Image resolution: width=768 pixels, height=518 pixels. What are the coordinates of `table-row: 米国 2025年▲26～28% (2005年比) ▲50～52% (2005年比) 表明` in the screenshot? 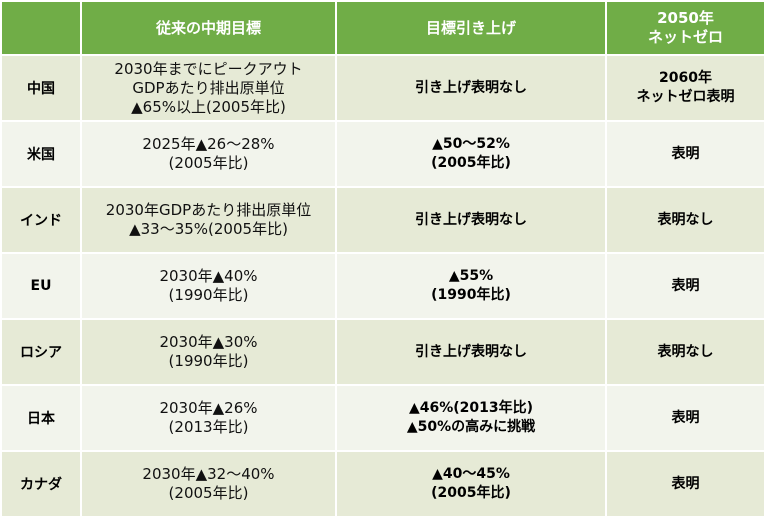 It's located at (384, 155).